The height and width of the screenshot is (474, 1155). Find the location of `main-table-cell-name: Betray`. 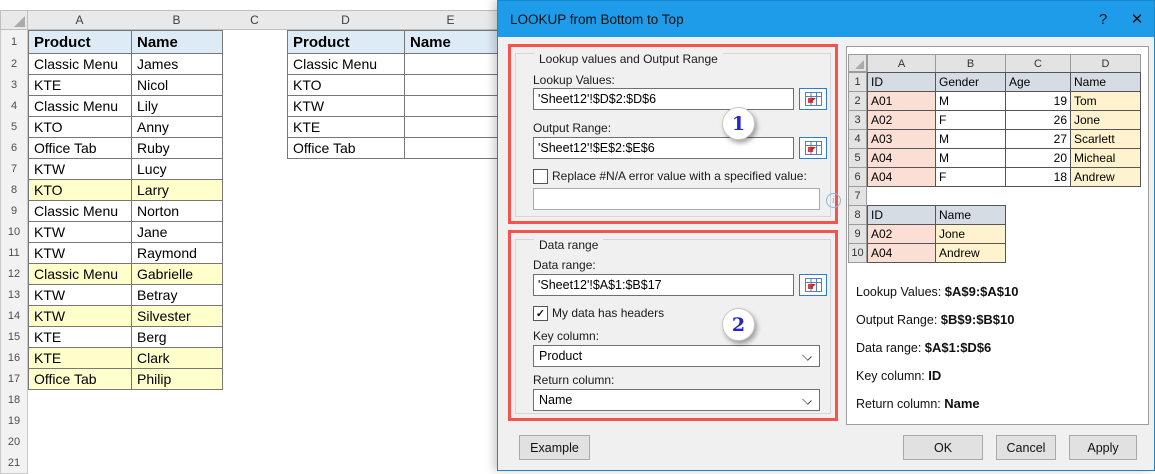

main-table-cell-name: Betray is located at coordinates (177, 295).